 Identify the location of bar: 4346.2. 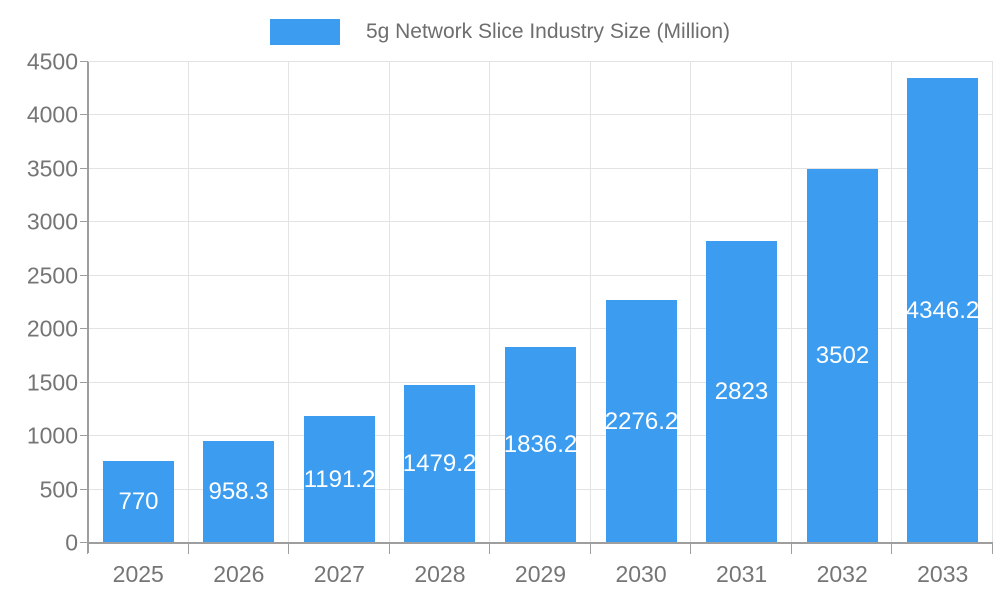
(942, 310).